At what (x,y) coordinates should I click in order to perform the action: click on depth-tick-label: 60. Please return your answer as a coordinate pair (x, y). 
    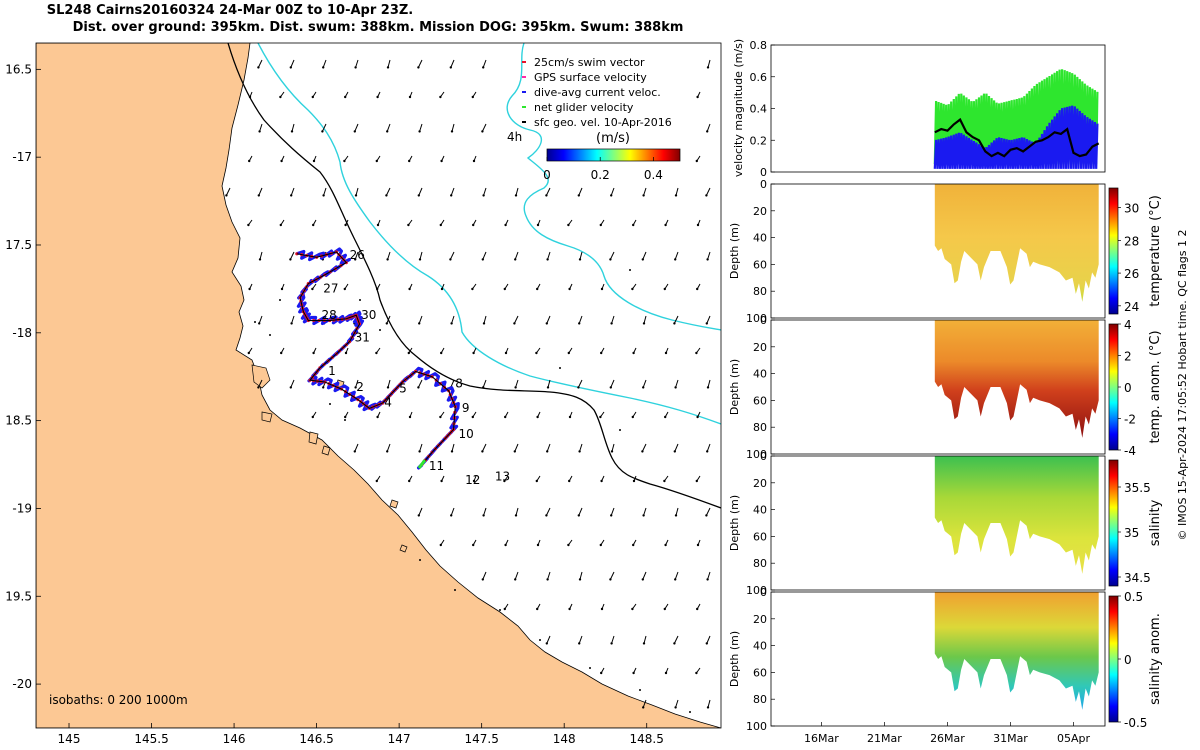
    Looking at the image, I should click on (760, 536).